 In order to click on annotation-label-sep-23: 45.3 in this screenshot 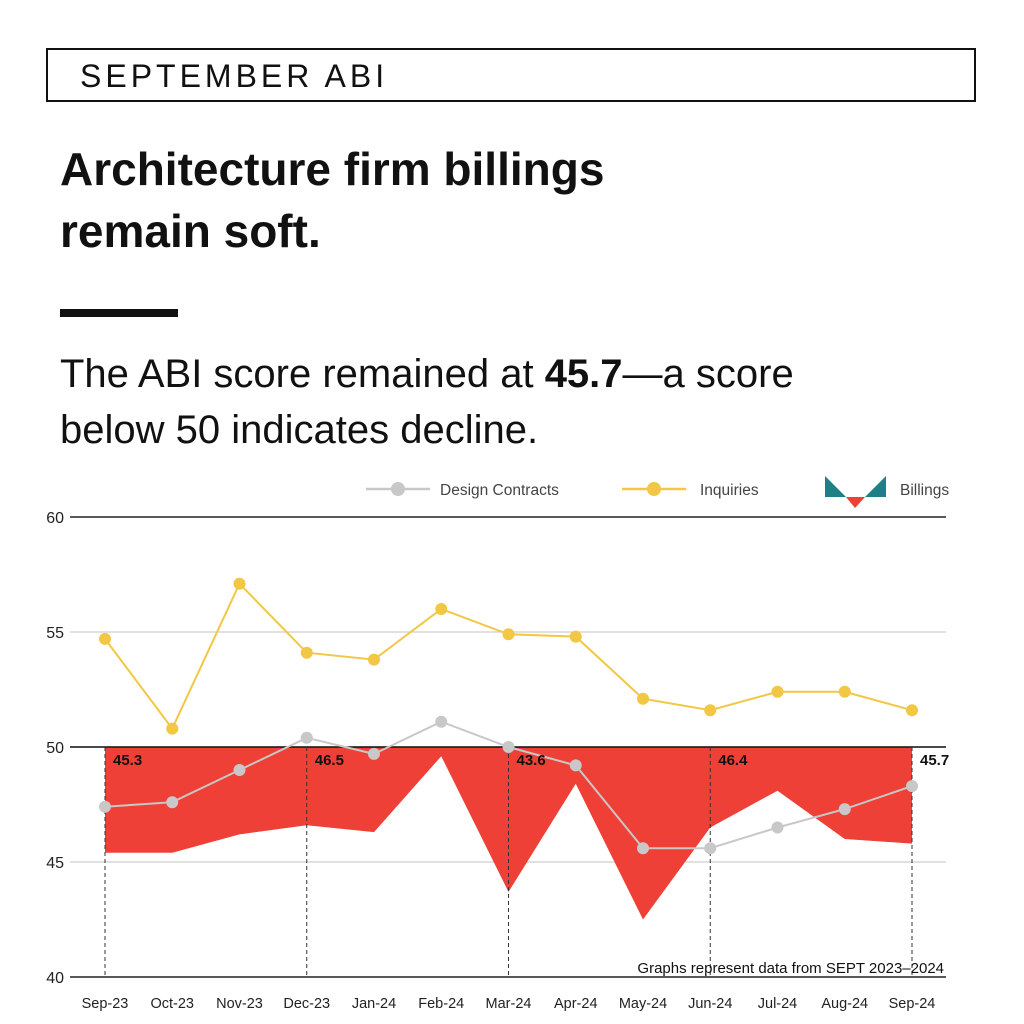, I will do `click(127, 760)`.